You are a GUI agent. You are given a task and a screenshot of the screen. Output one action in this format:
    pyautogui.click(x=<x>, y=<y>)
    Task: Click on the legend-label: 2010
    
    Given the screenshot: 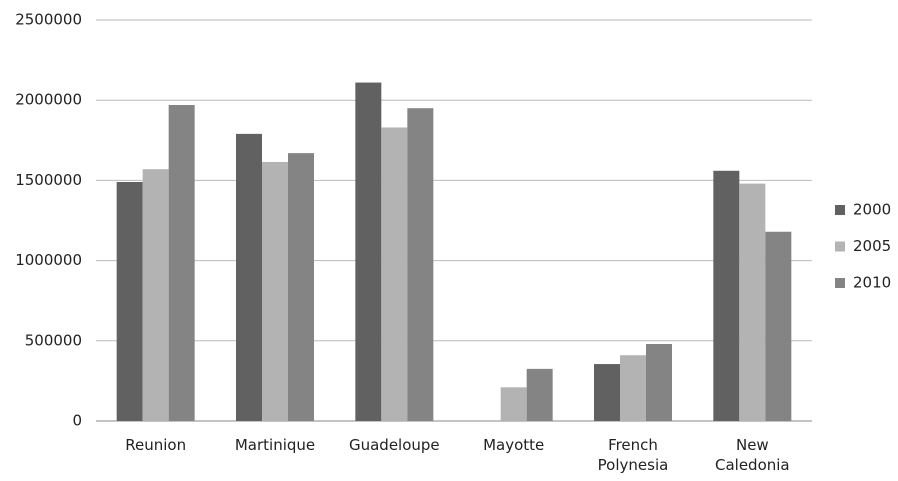 What is the action you would take?
    pyautogui.click(x=872, y=283)
    